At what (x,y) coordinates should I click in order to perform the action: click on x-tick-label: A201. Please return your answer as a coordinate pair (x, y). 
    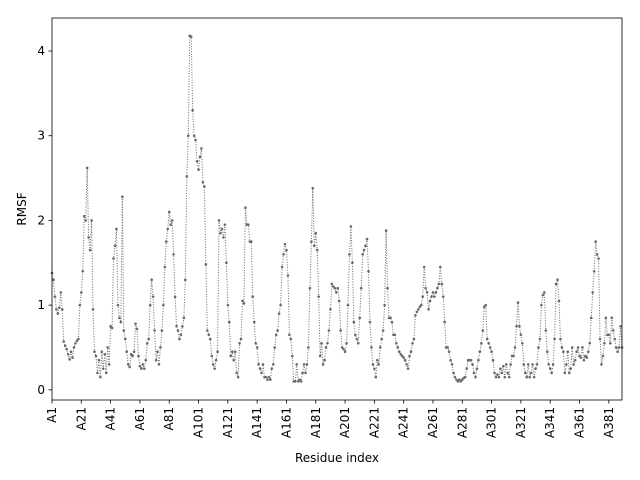
    Looking at the image, I should click on (345, 422).